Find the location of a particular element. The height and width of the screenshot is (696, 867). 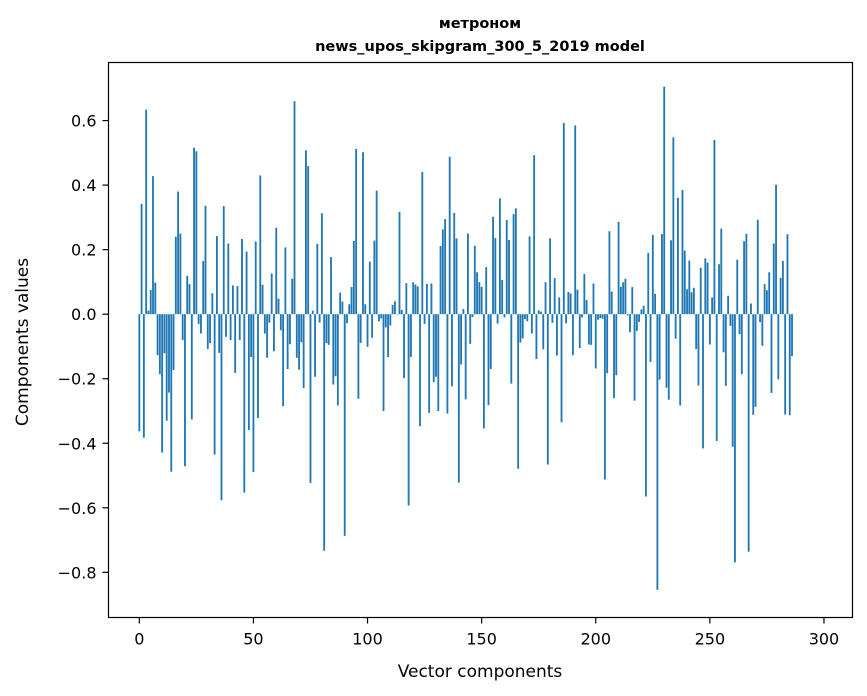

y-axis-ticks: −0.8 −0.6 −0.4 −0.2 0.0 0.2 0.4 0.6 is located at coordinates (83, 347).